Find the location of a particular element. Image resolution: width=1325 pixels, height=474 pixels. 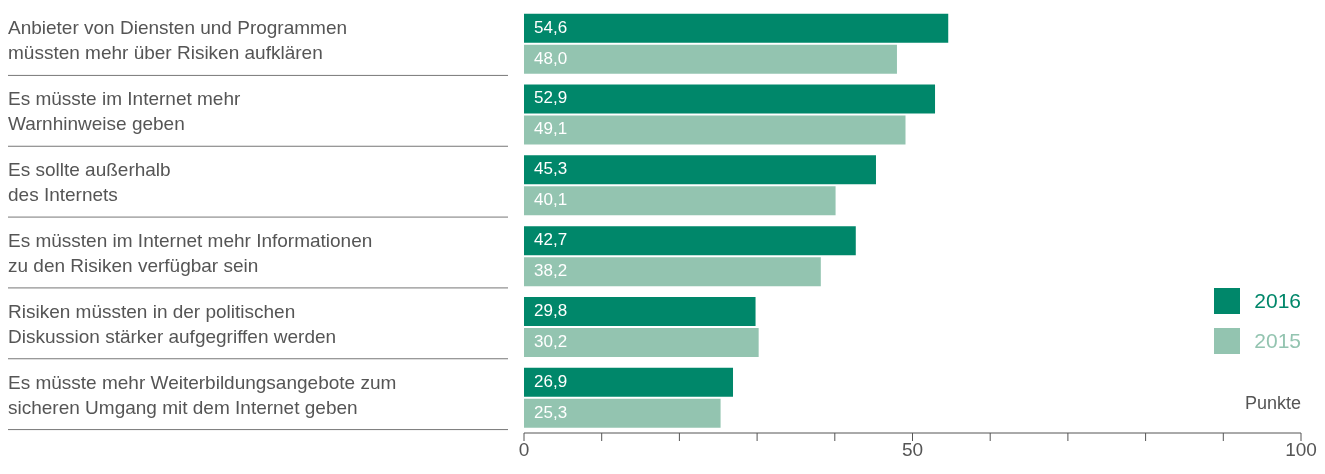

data-label: 48,0 is located at coordinates (551, 58).